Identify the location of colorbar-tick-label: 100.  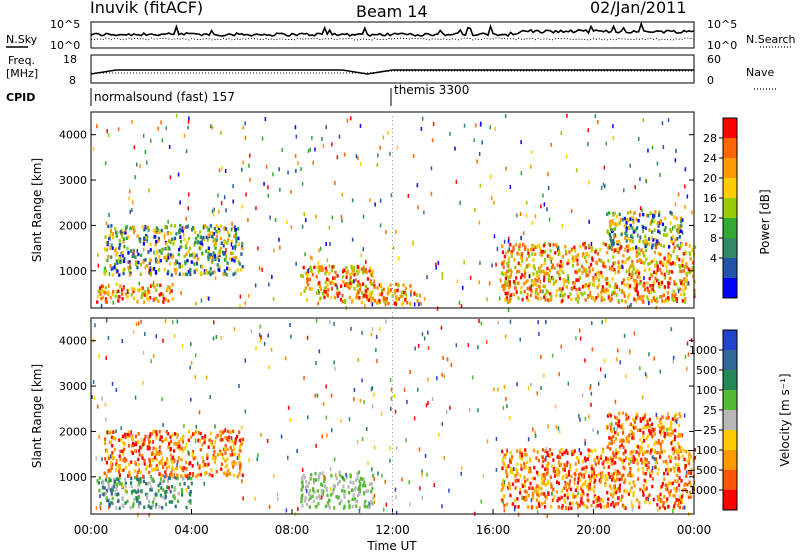
(706, 390).